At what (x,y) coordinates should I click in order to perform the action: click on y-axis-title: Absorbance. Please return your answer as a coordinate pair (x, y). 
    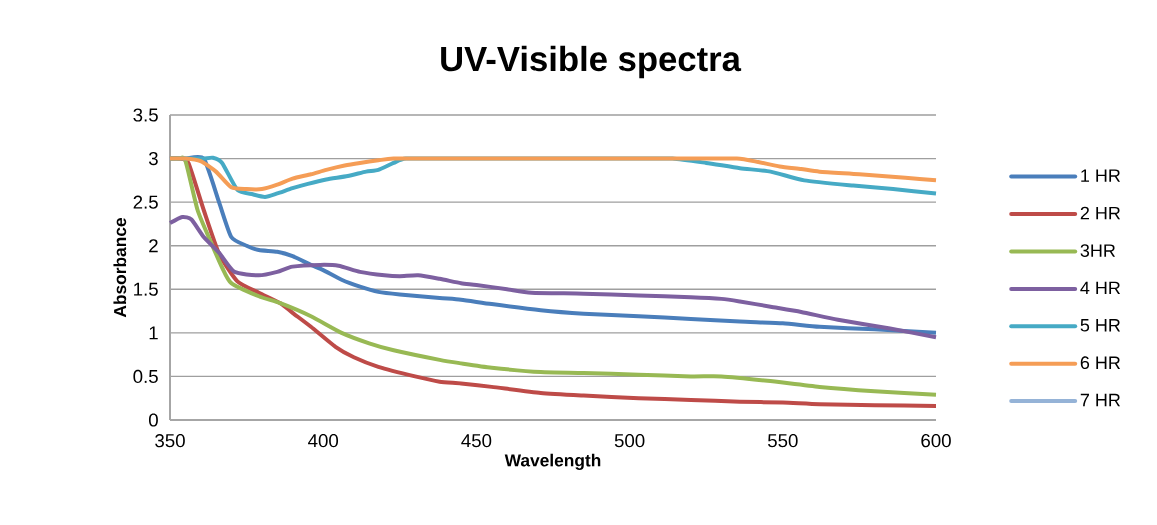
    Looking at the image, I should click on (120, 268).